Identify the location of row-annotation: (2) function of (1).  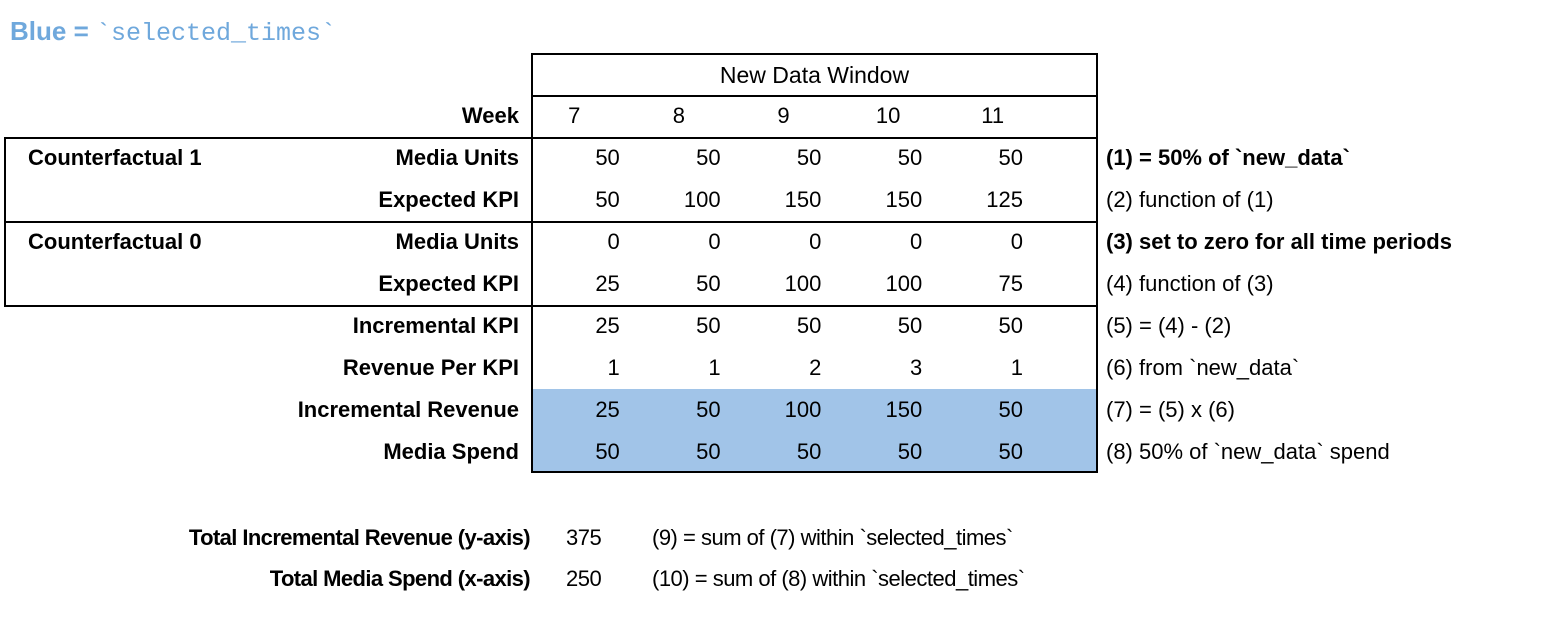
(1190, 199).